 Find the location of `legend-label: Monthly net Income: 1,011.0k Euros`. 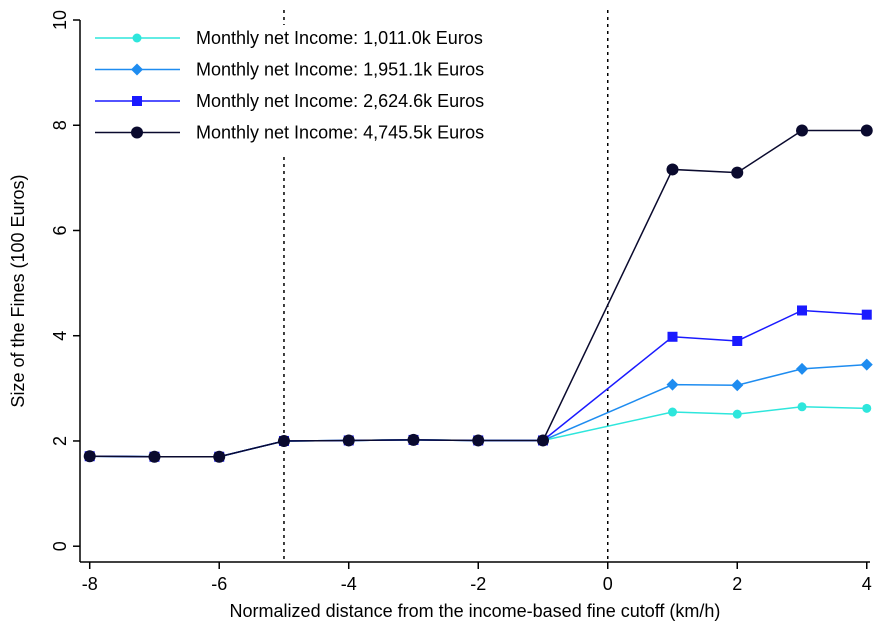

legend-label: Monthly net Income: 1,011.0k Euros is located at coordinates (339, 38).